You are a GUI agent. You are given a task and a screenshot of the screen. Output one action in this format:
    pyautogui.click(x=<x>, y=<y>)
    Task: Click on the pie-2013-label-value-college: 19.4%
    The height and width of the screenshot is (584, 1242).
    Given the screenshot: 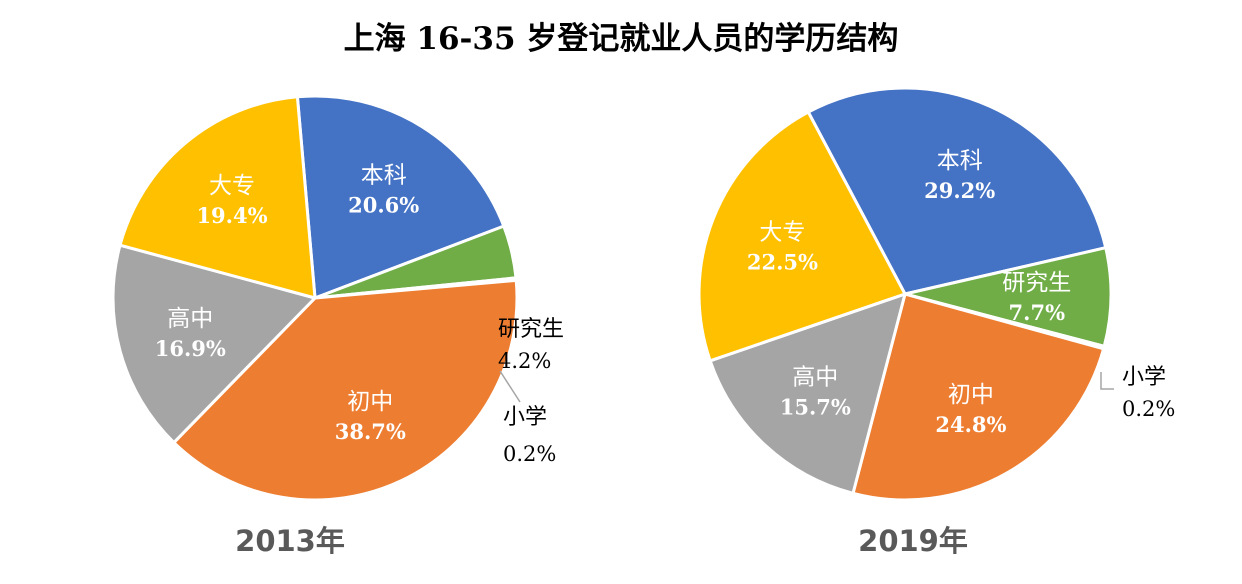 What is the action you would take?
    pyautogui.click(x=231, y=215)
    